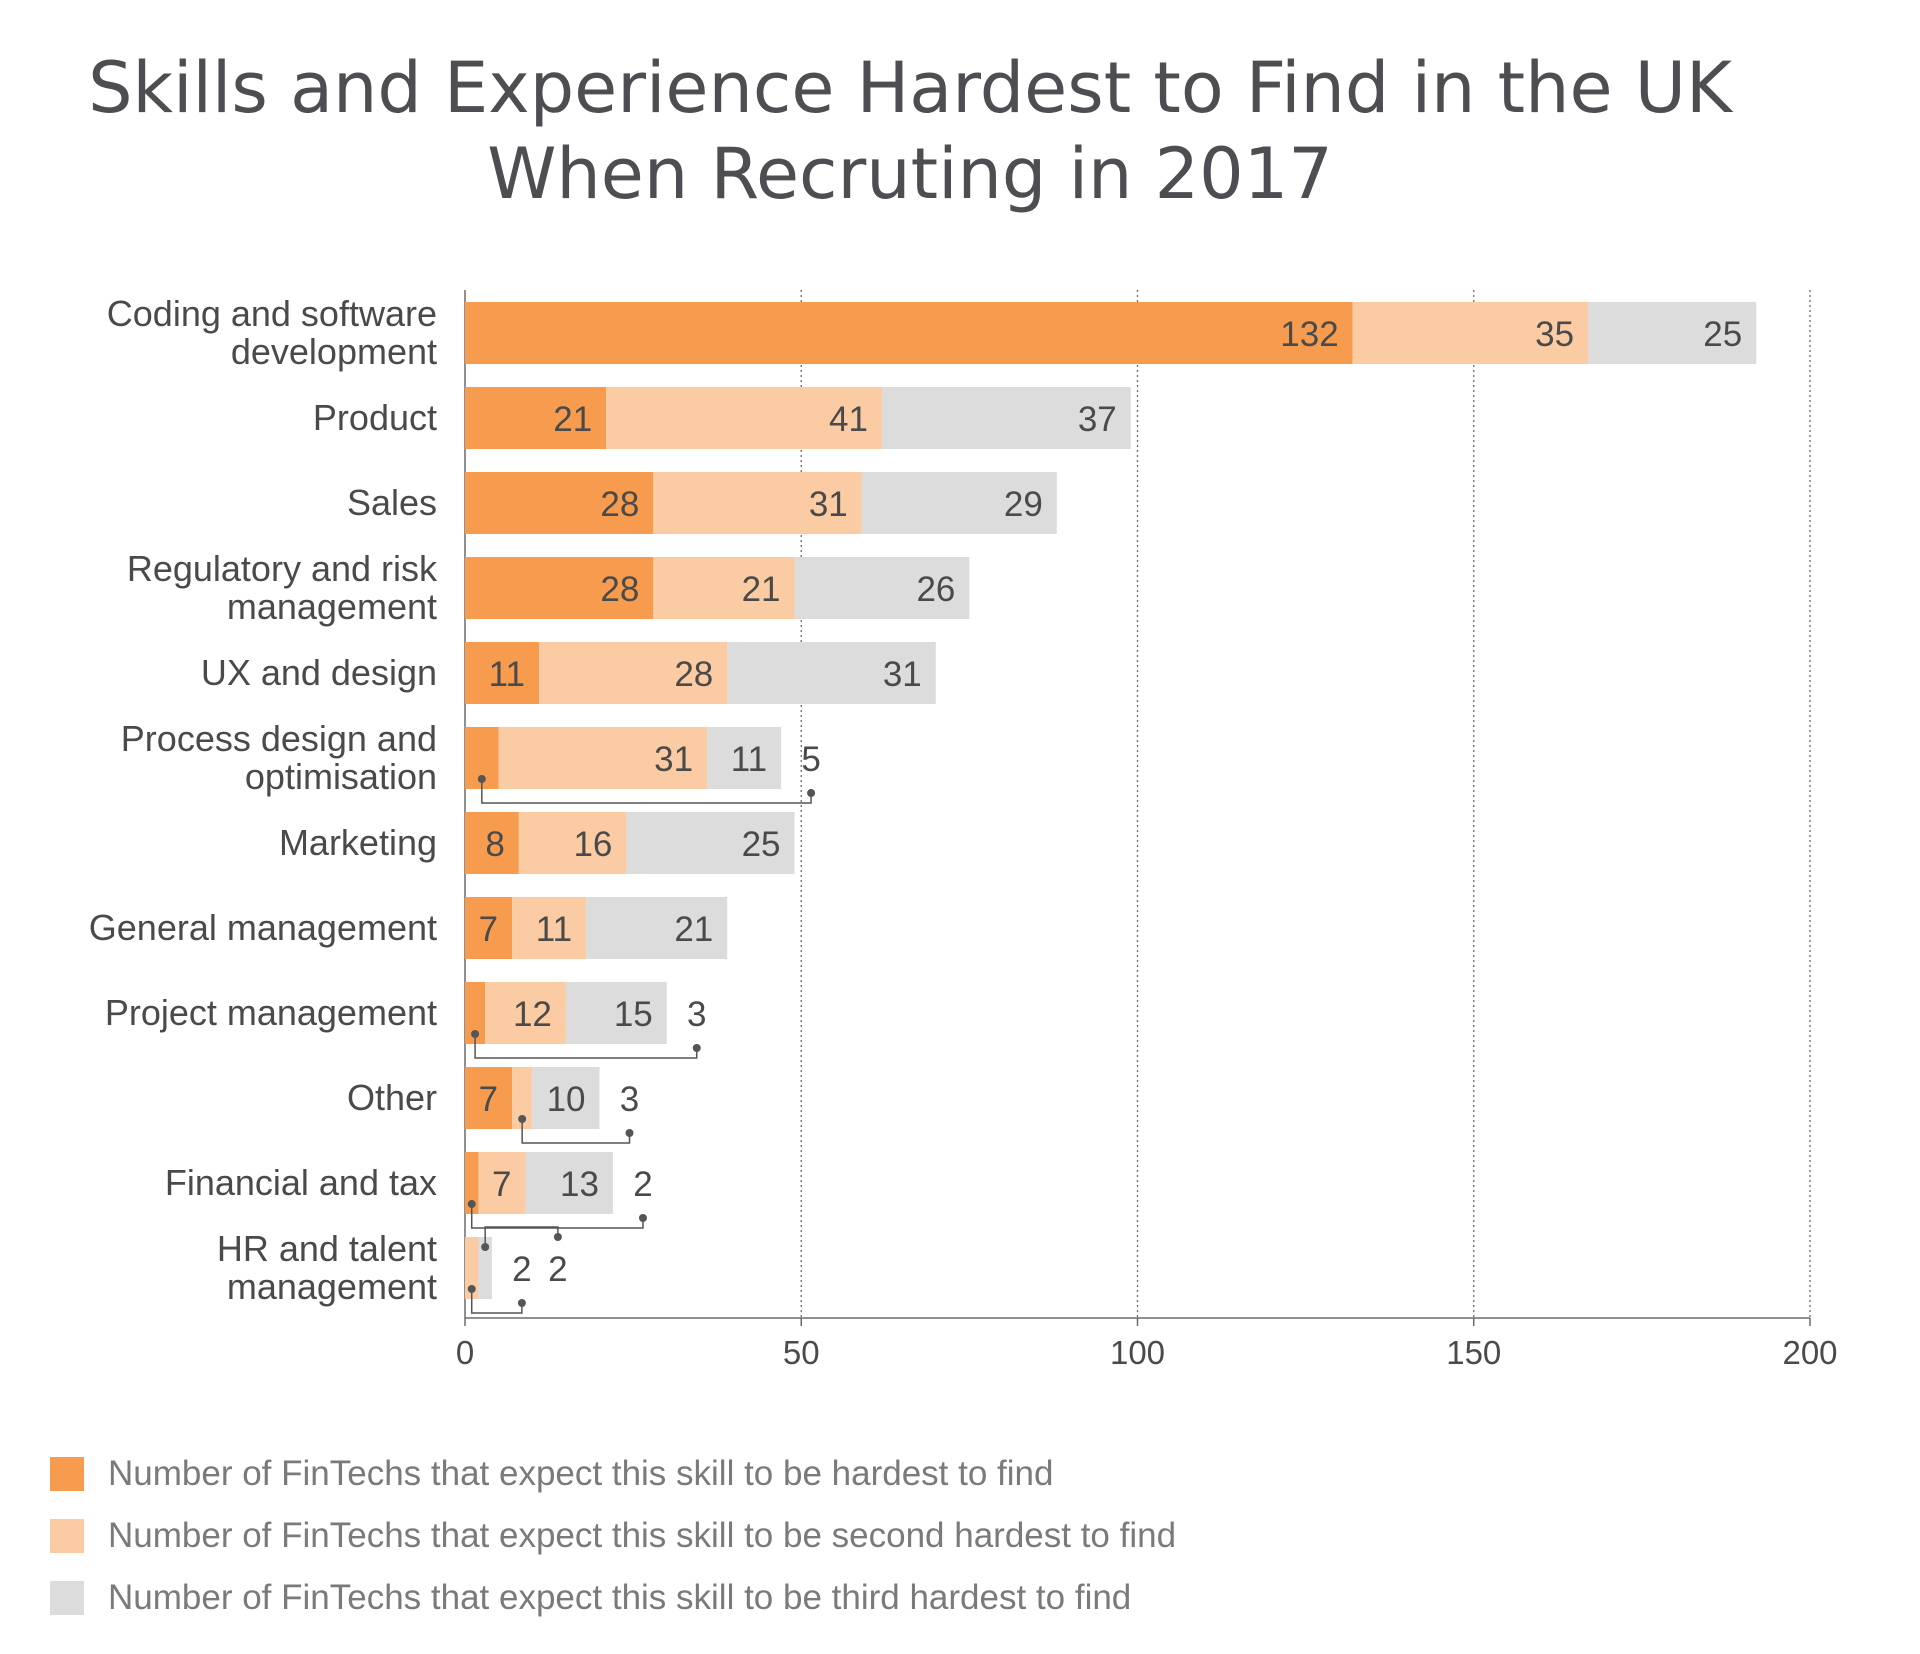 This screenshot has width=1920, height=1654. Describe the element at coordinates (319, 672) in the screenshot. I see `category-label: UX and design` at that location.